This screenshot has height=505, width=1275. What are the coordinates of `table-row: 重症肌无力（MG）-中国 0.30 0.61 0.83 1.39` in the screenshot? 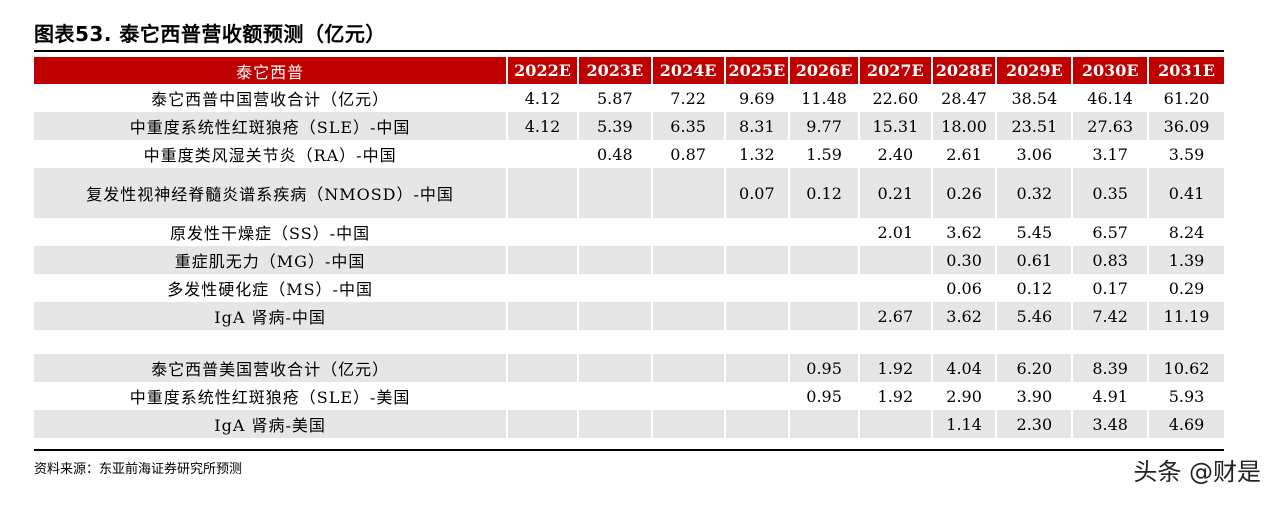 It's located at (629, 260).